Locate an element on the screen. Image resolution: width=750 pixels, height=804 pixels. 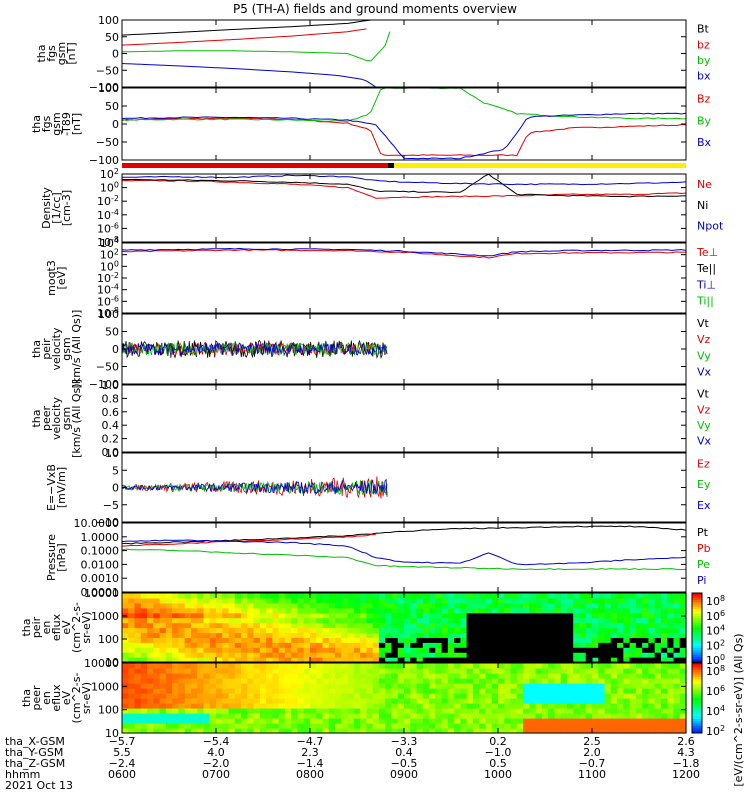
y-tick-label: 10-6 is located at coordinates (108, 228).